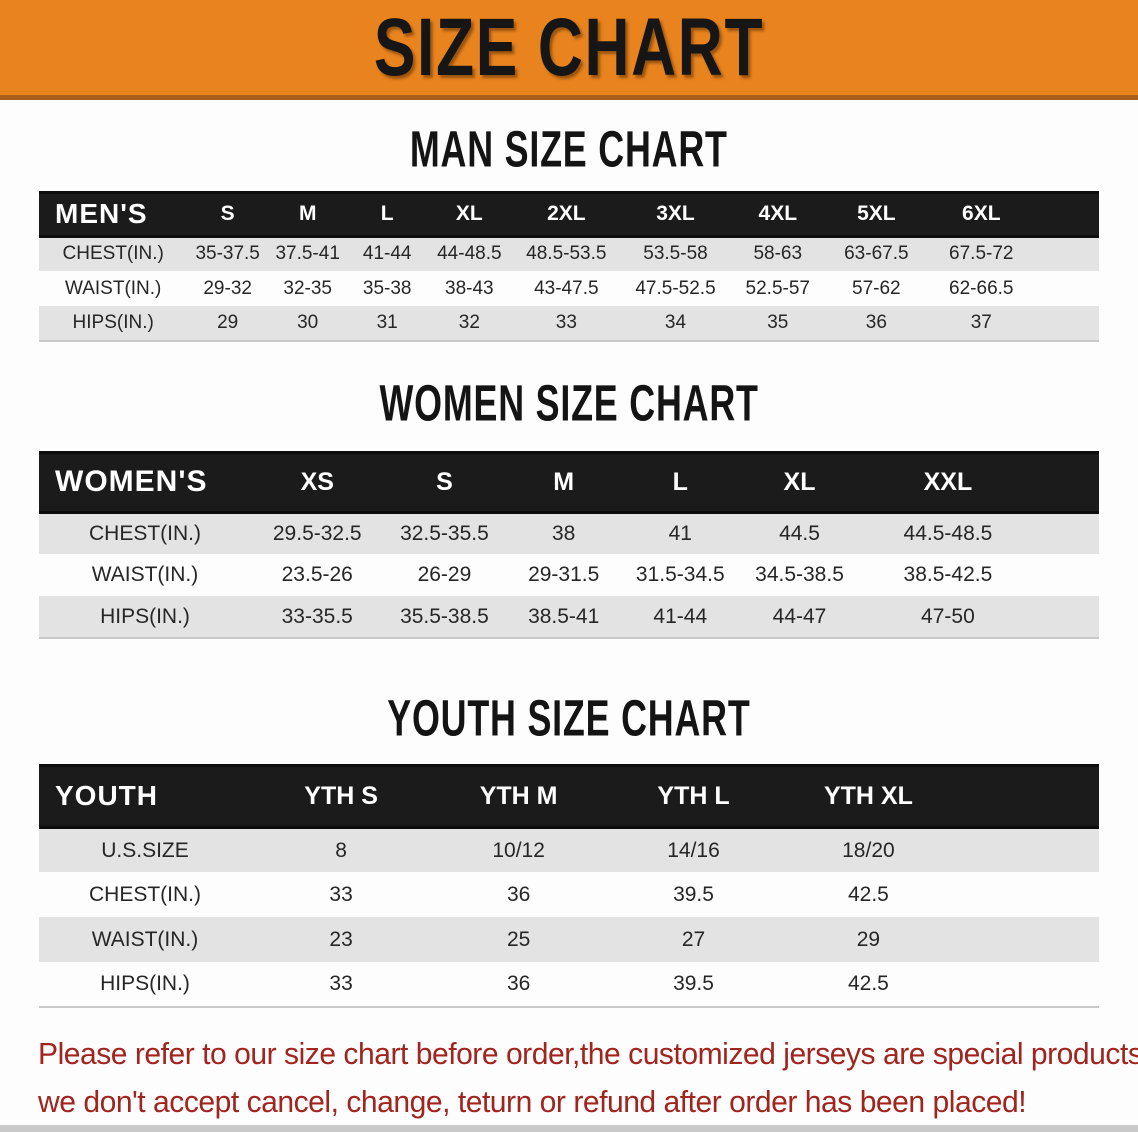 Image resolution: width=1138 pixels, height=1132 pixels. I want to click on measurement-value-cell: 67.5-72, so click(981, 254).